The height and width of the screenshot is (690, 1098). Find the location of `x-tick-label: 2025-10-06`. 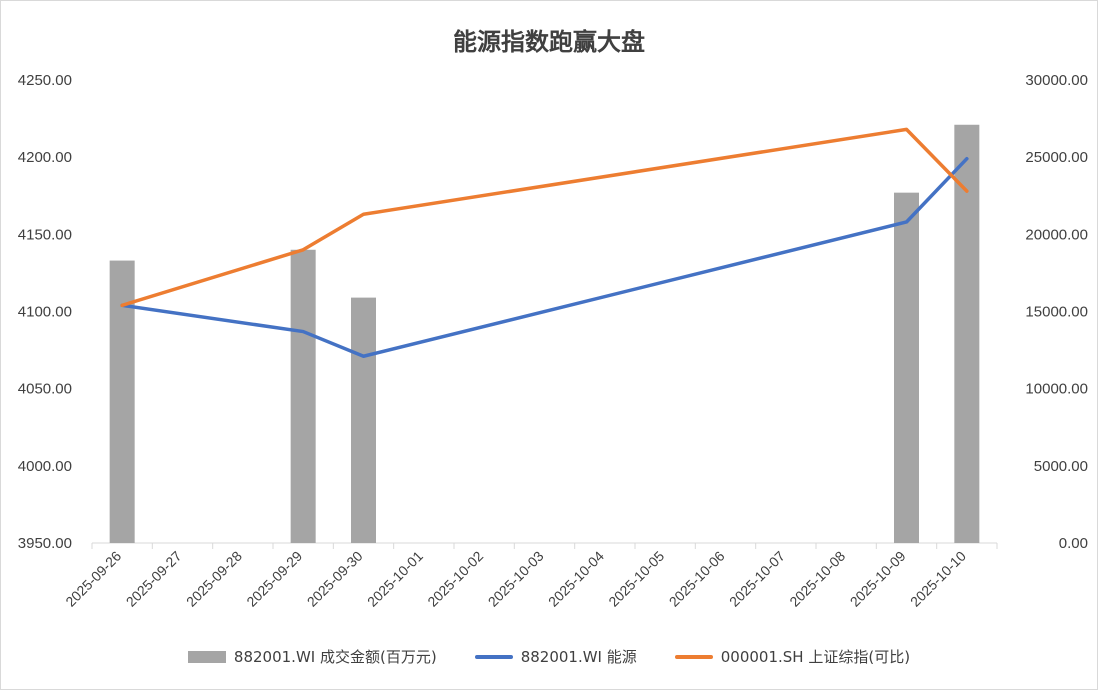

x-tick-label: 2025-10-06 is located at coordinates (697, 579).